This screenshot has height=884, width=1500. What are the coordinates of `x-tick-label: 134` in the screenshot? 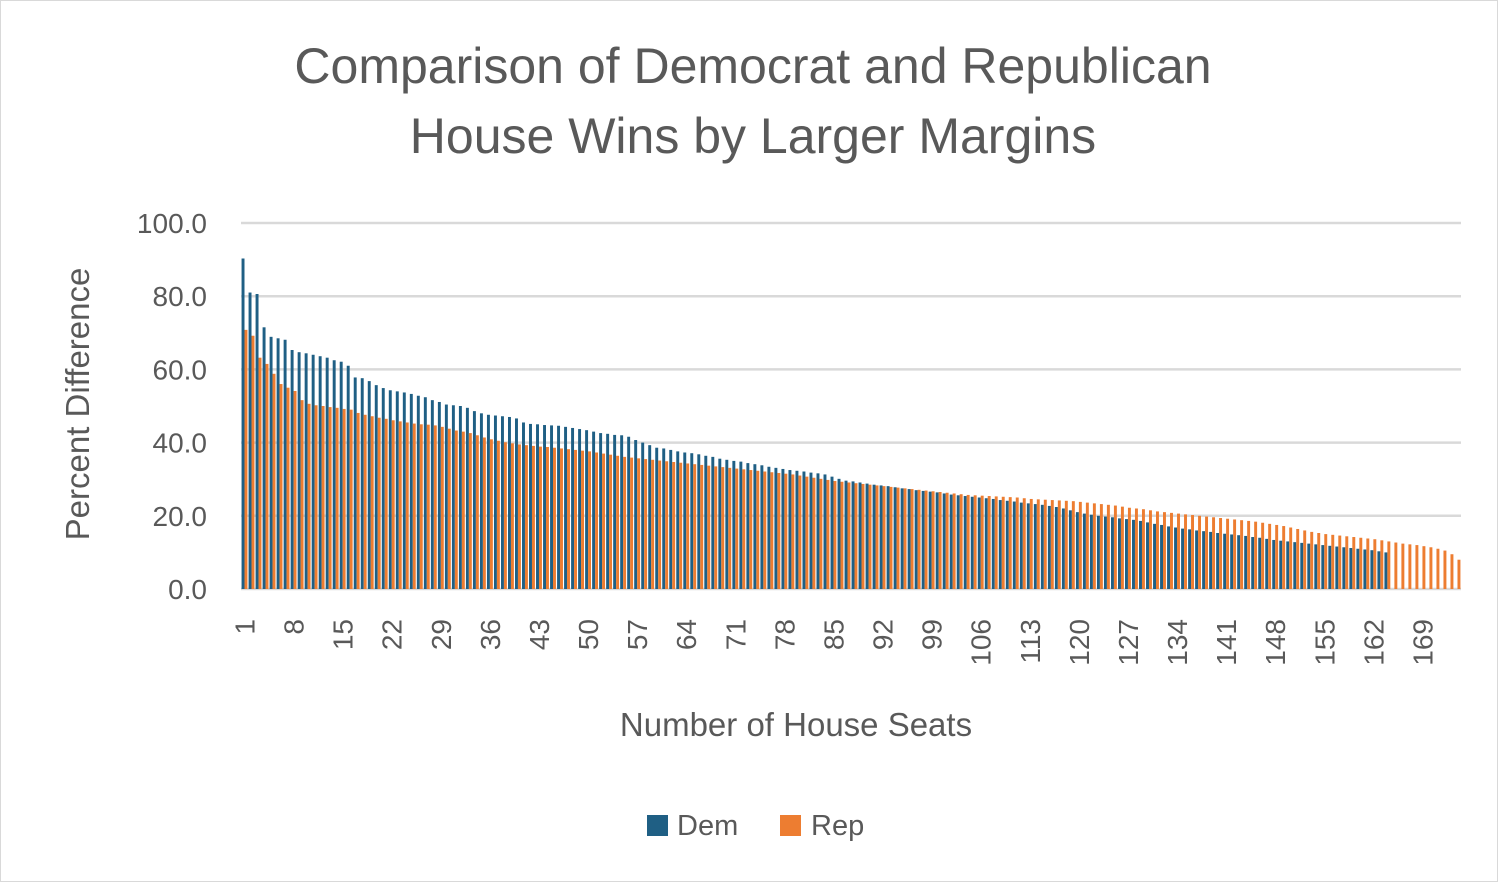 It's located at (1177, 642).